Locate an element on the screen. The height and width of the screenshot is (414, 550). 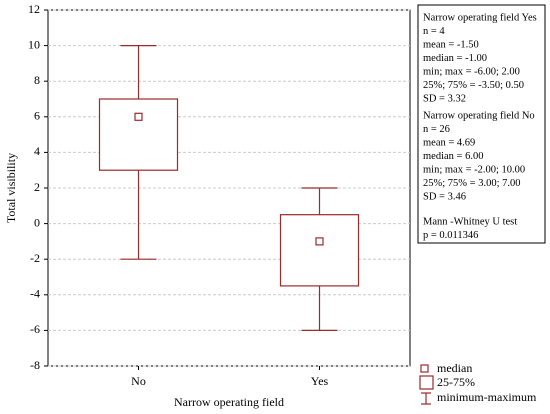
stats-line: 25%; 75% = 3.00; 7.00 is located at coordinates (472, 183).